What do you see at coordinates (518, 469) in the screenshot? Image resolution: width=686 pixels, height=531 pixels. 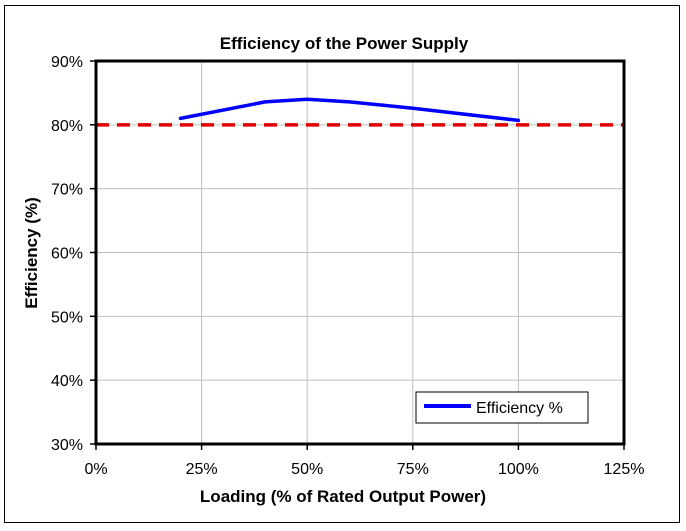 I see `x-tick-label: 100%` at bounding box center [518, 469].